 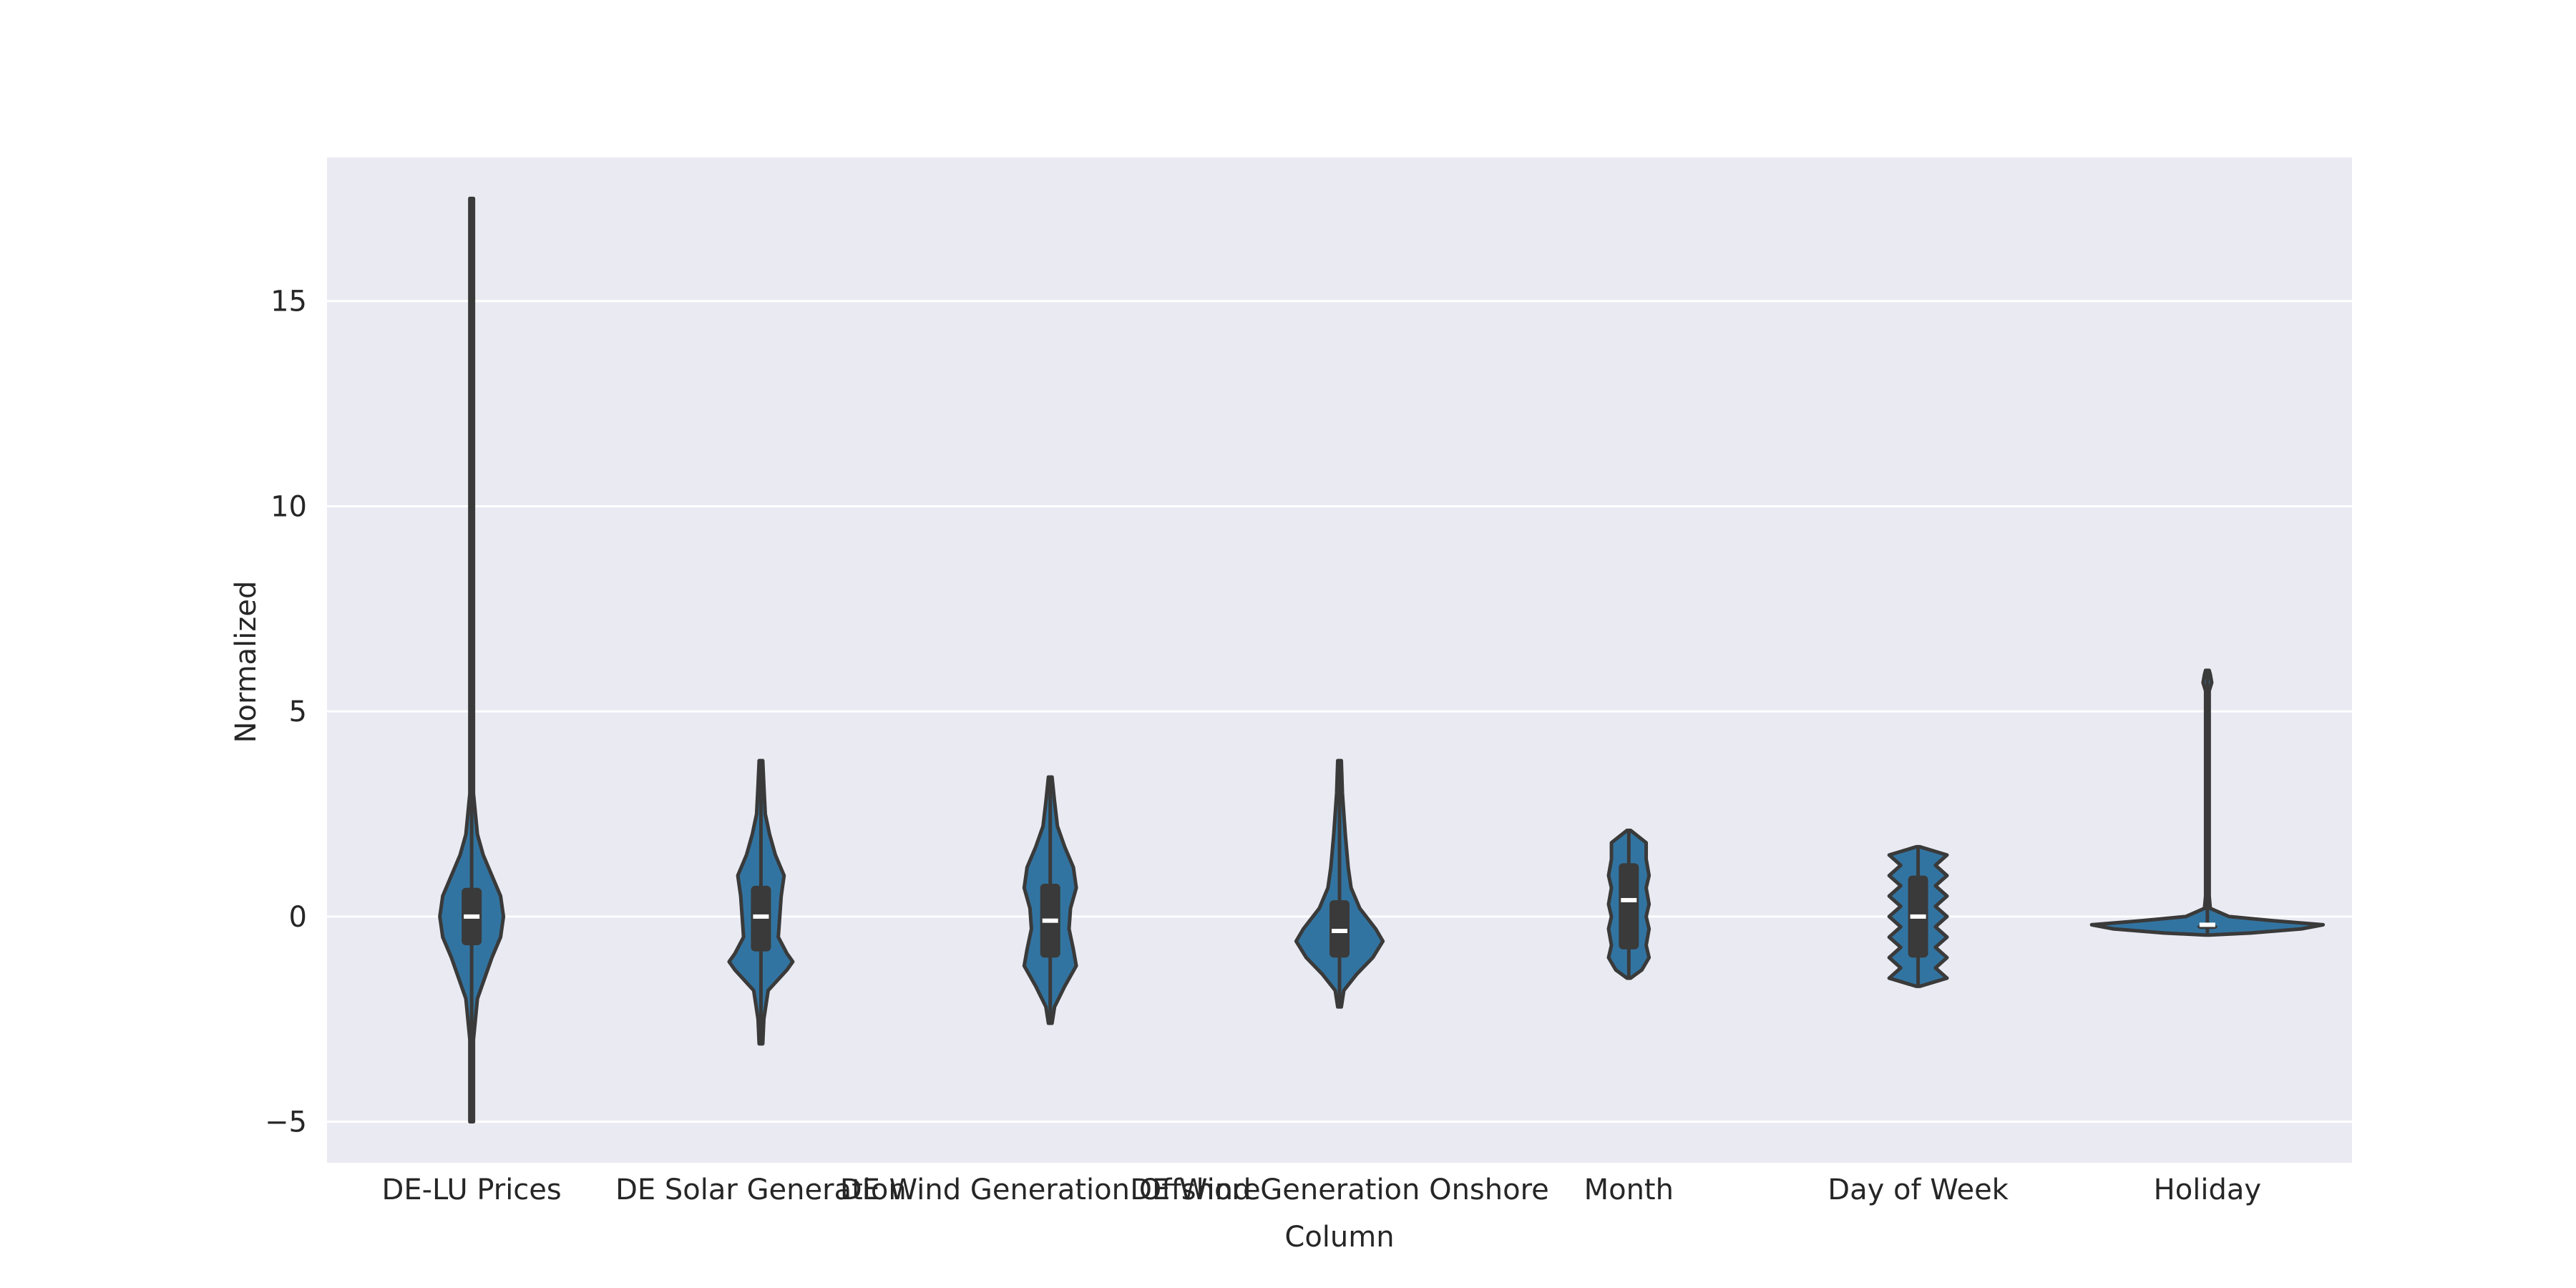 I want to click on y-tick-label: 0, so click(x=298, y=917).